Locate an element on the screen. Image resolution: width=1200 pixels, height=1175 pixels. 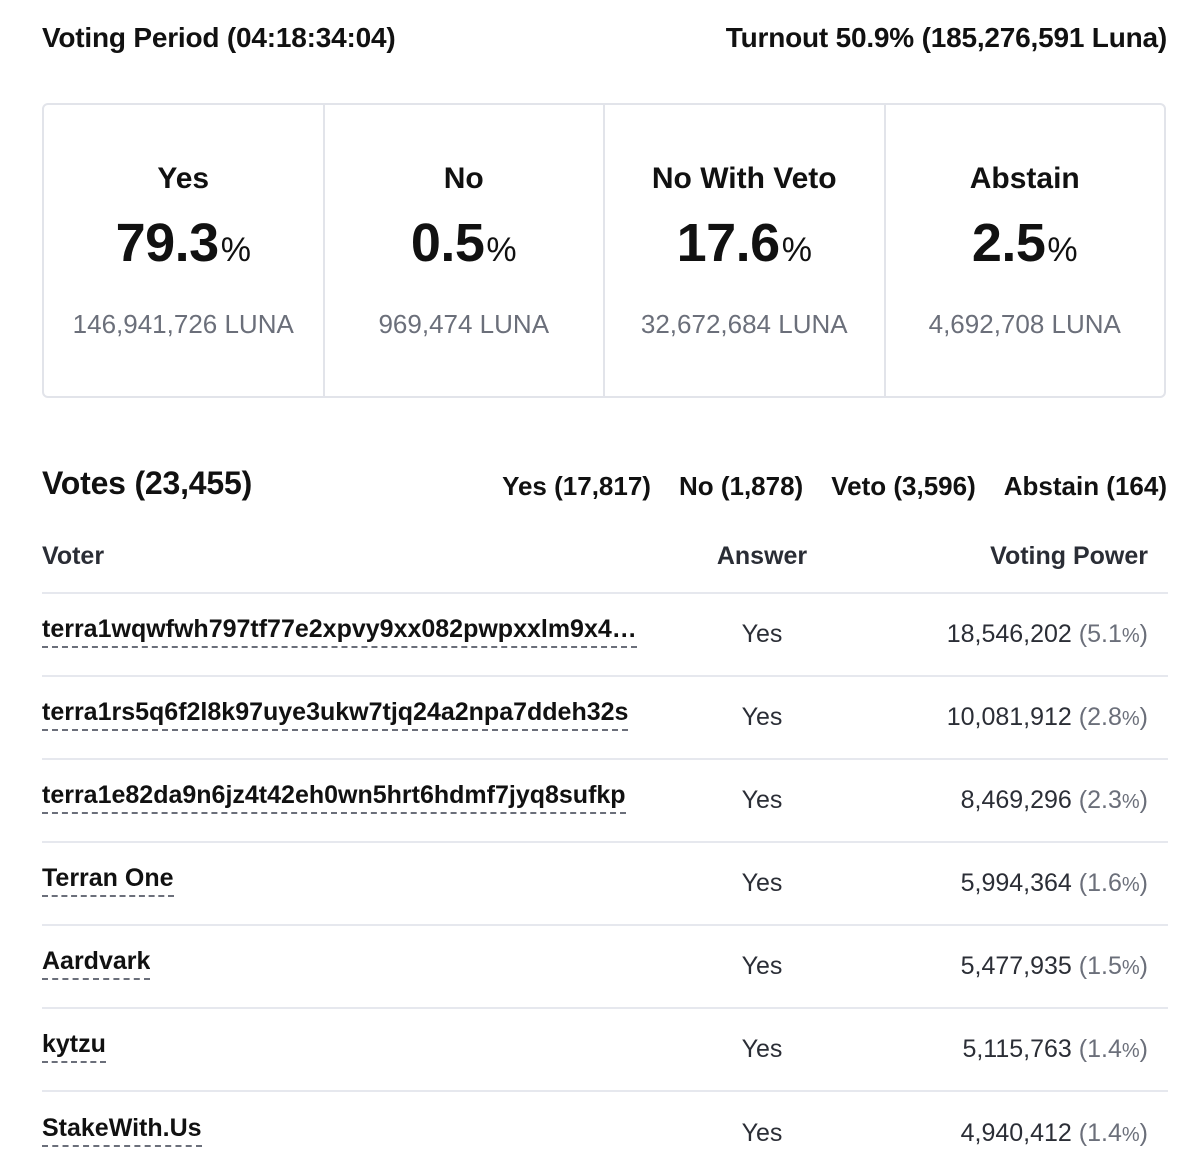
voting-power-cell: 5,994,364 (1.6%) is located at coordinates (1054, 883).